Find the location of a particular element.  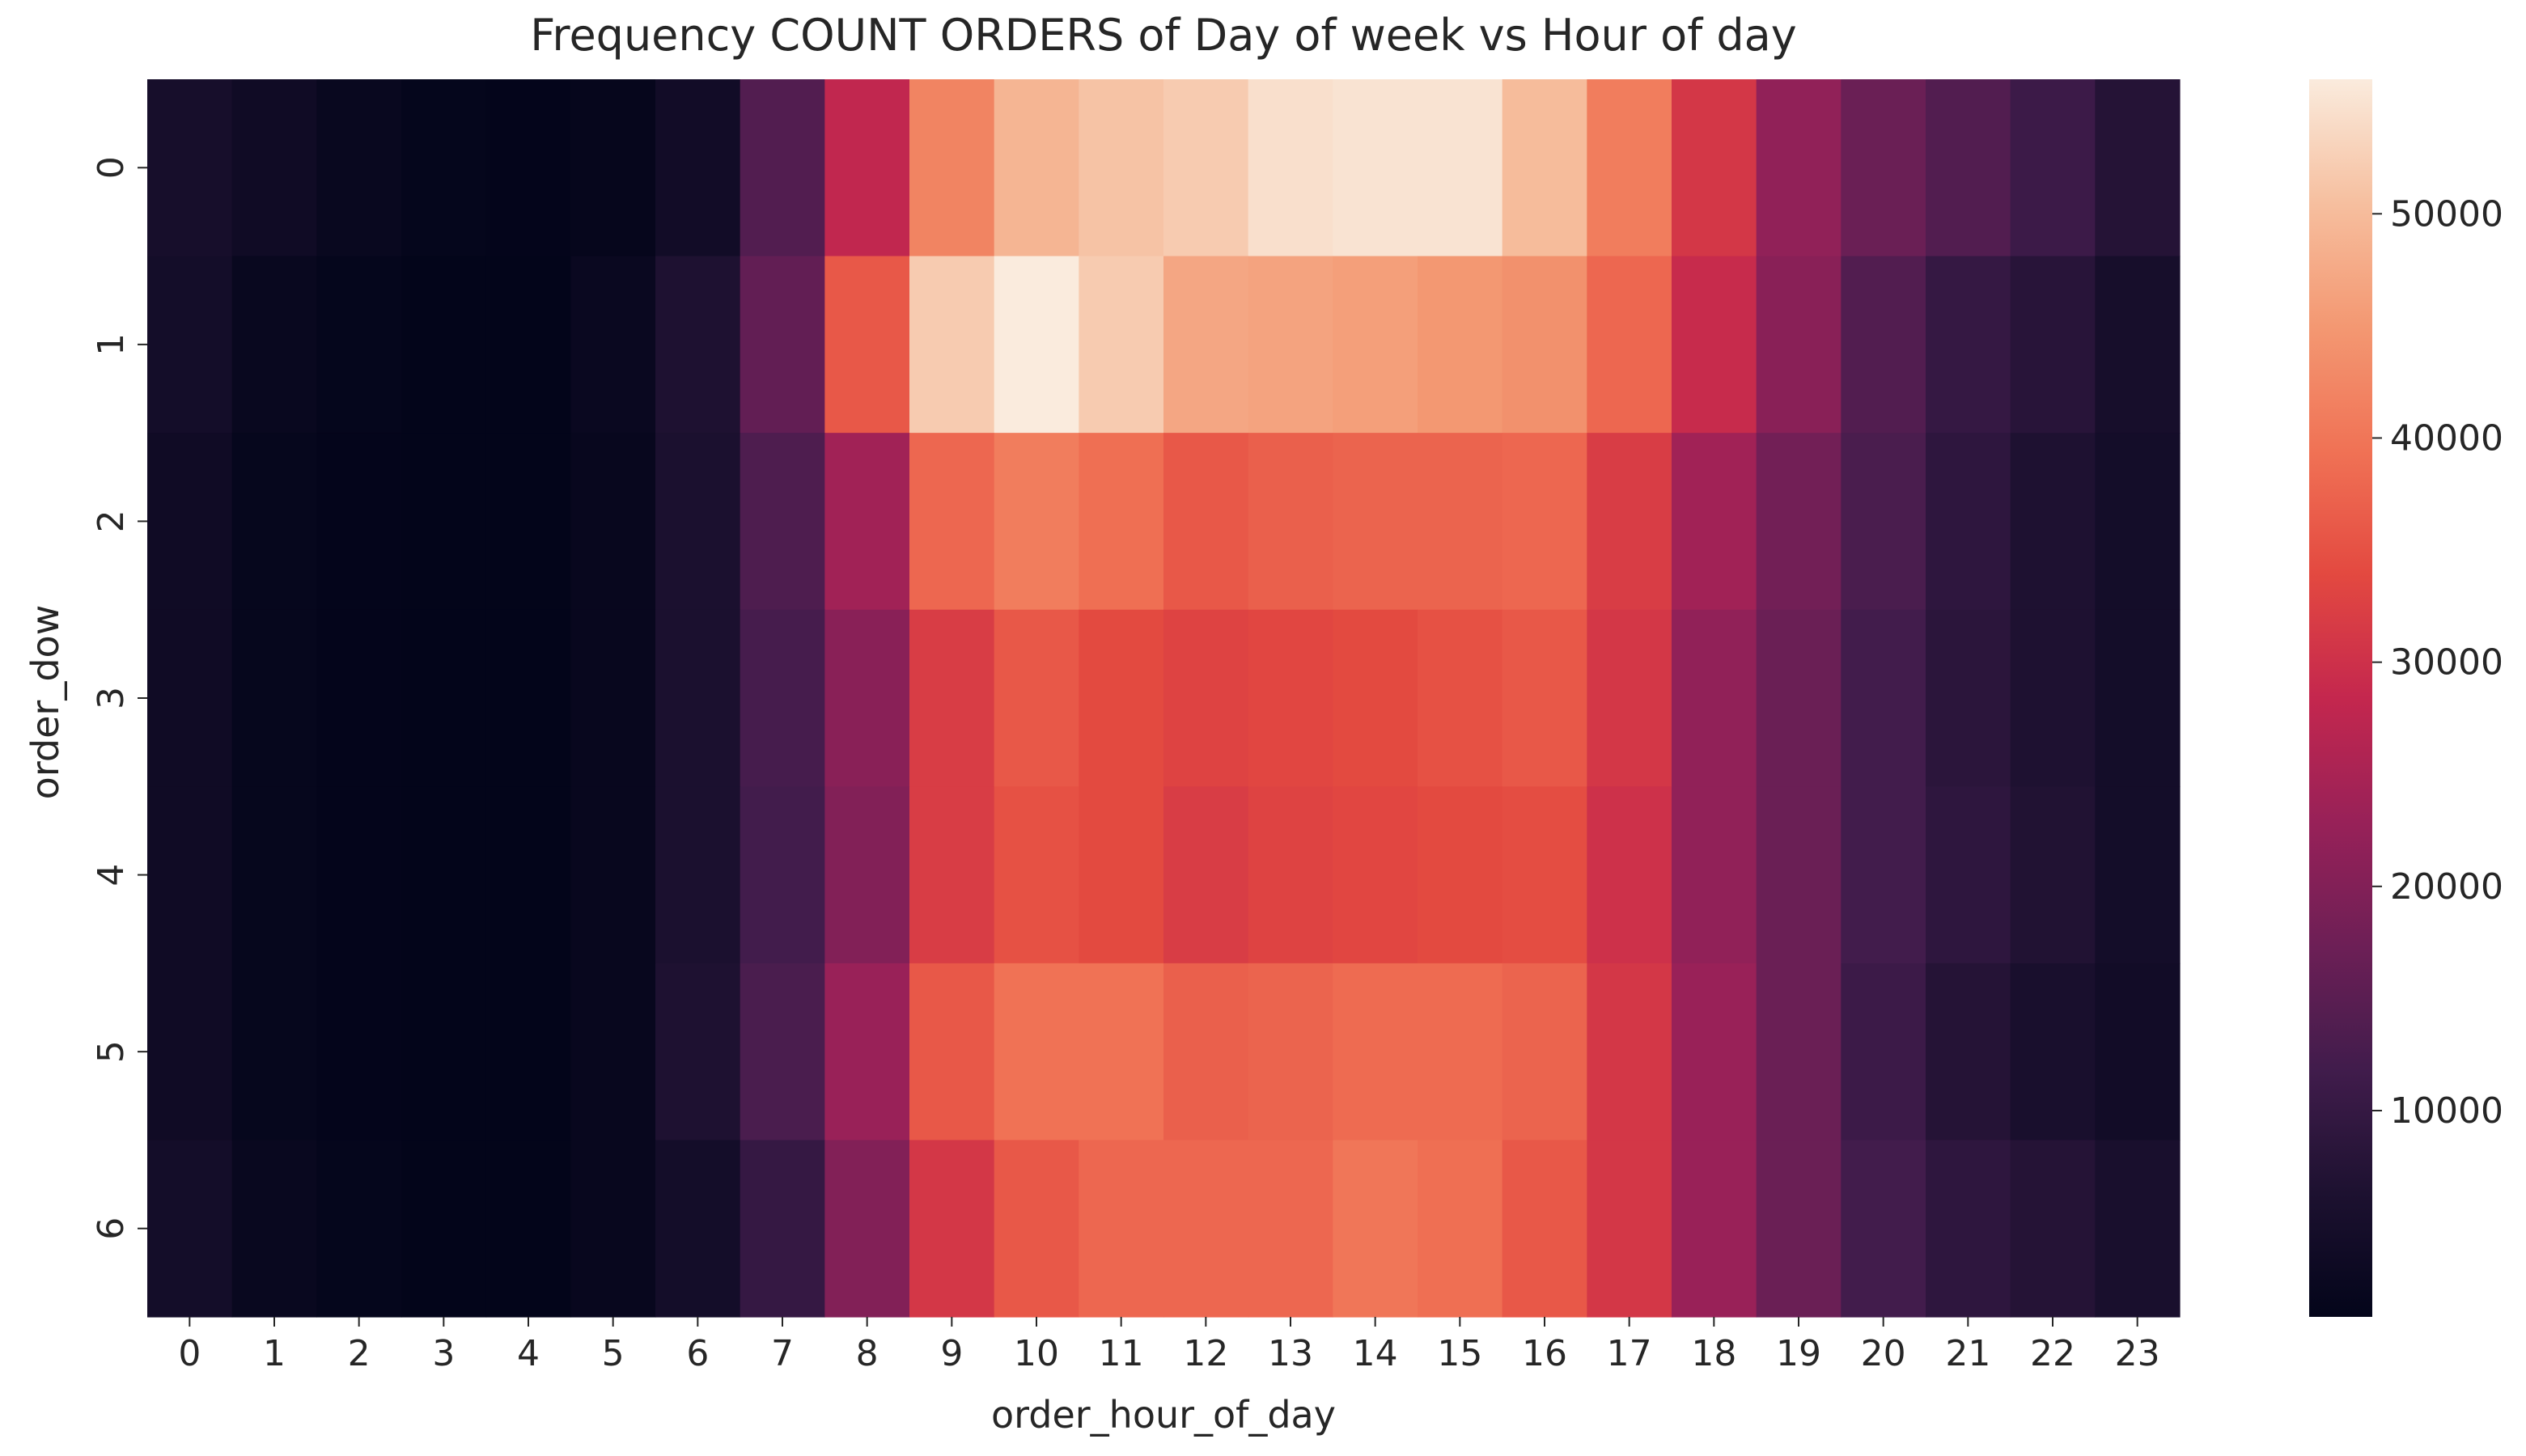

x-tick-label: 19 is located at coordinates (1798, 1353).